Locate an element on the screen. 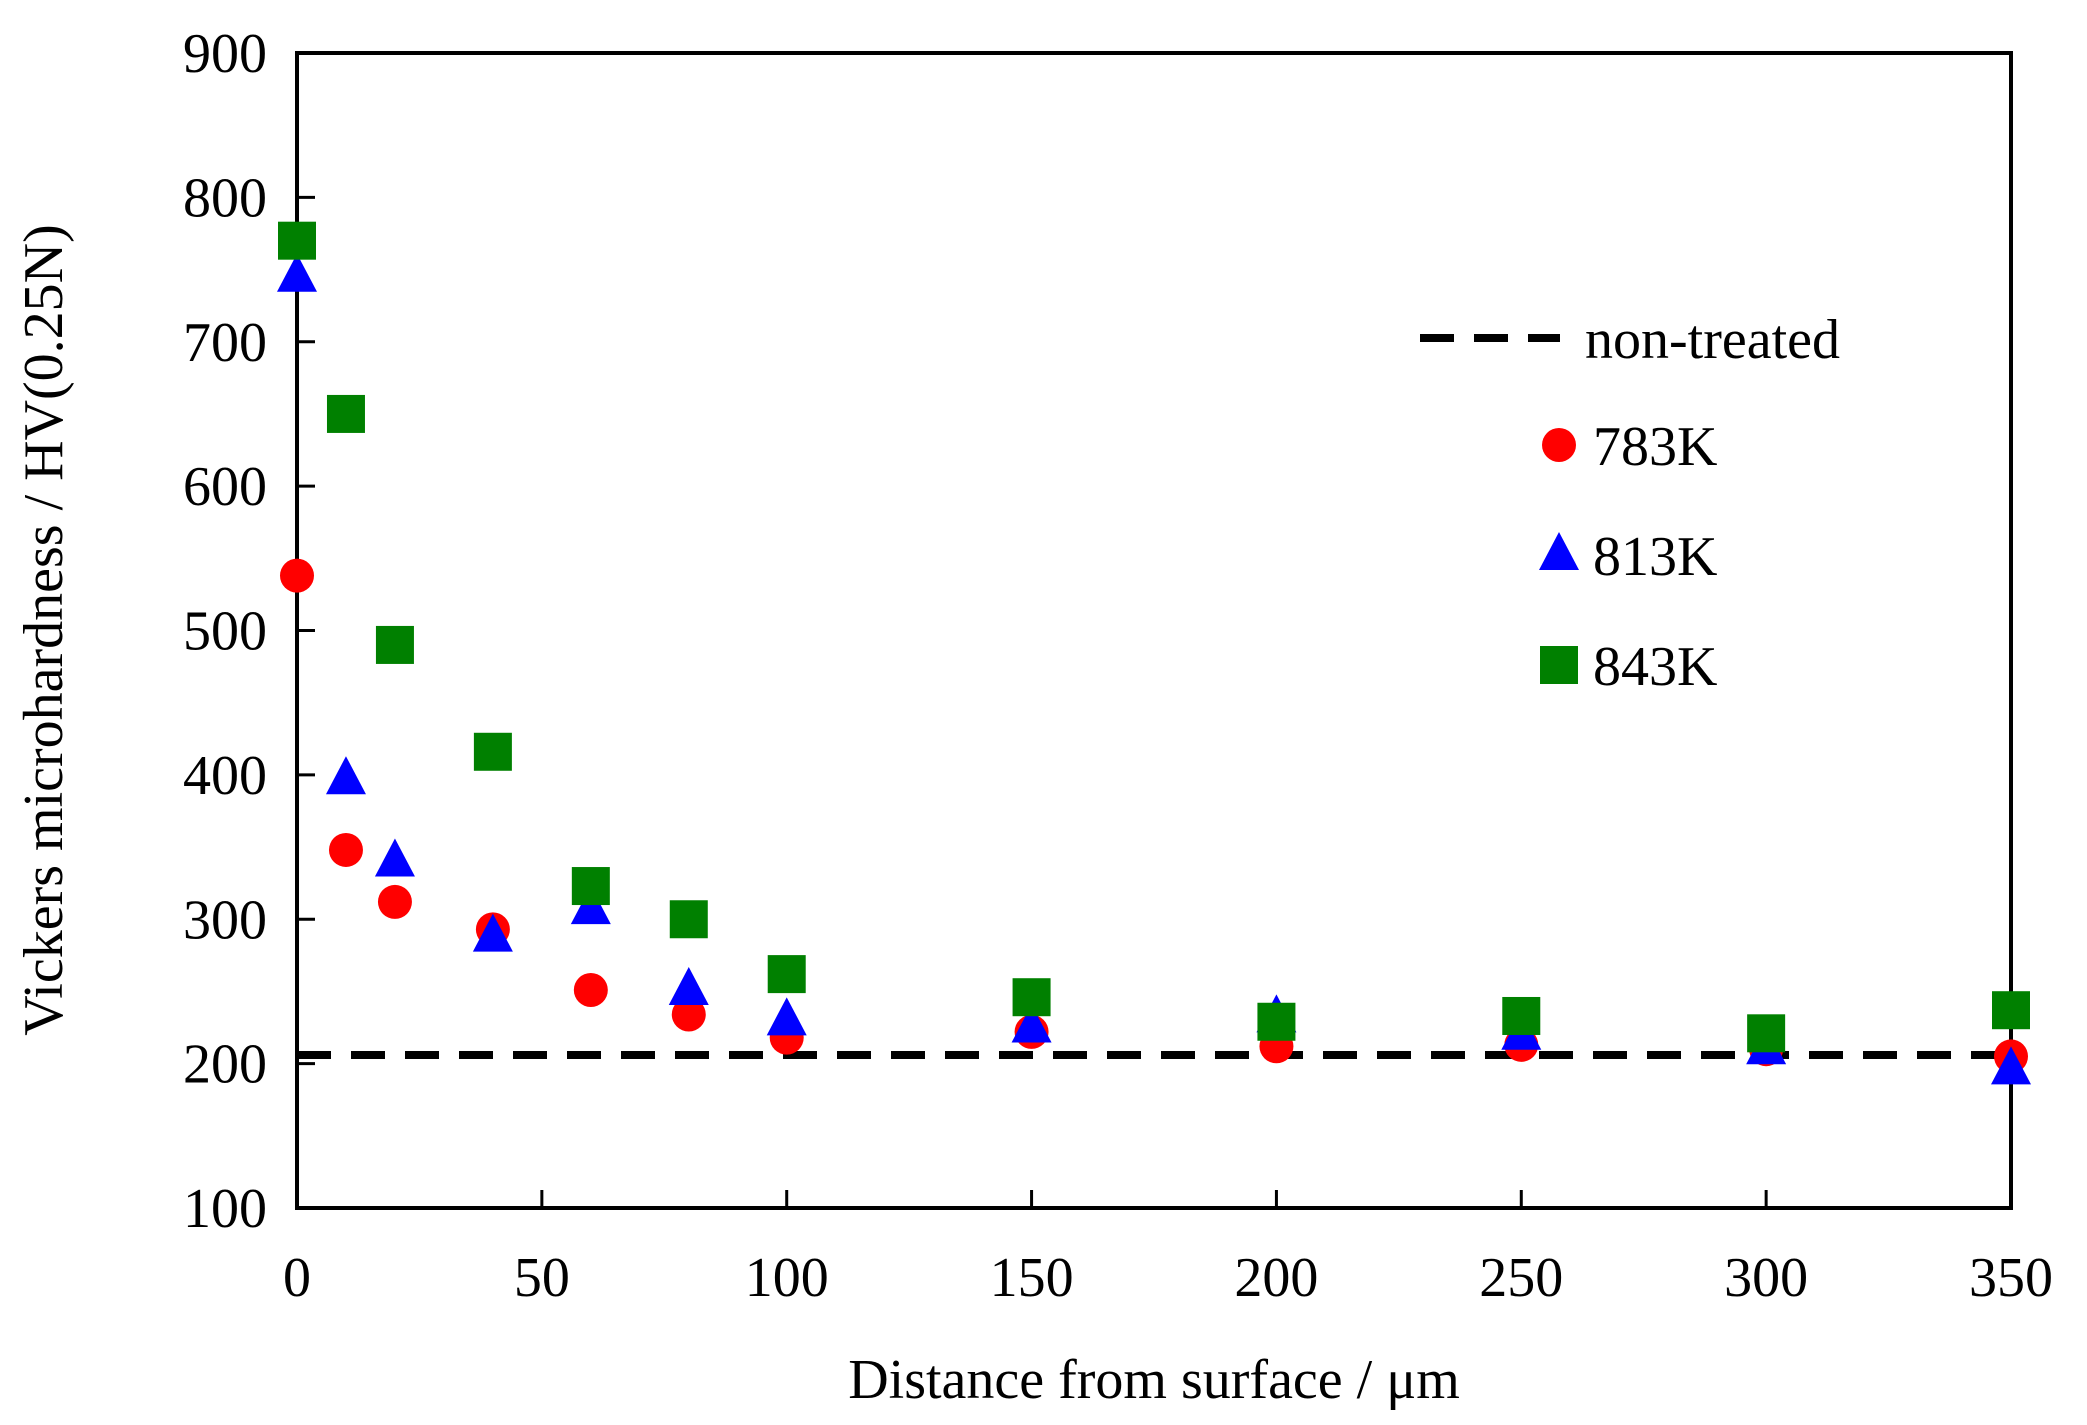 Image resolution: width=2087 pixels, height=1425 pixels. x-tick-label: 150 is located at coordinates (1032, 1278).